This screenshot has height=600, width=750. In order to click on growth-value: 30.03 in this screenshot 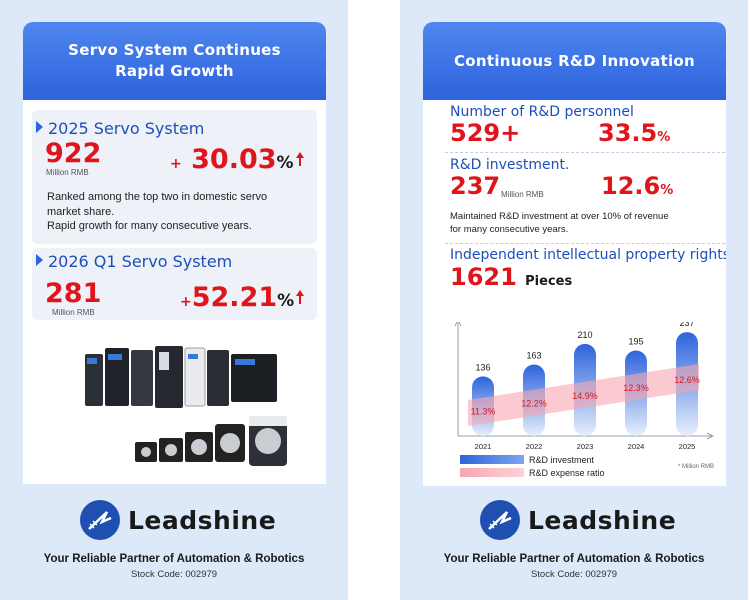, I will do `click(234, 159)`.